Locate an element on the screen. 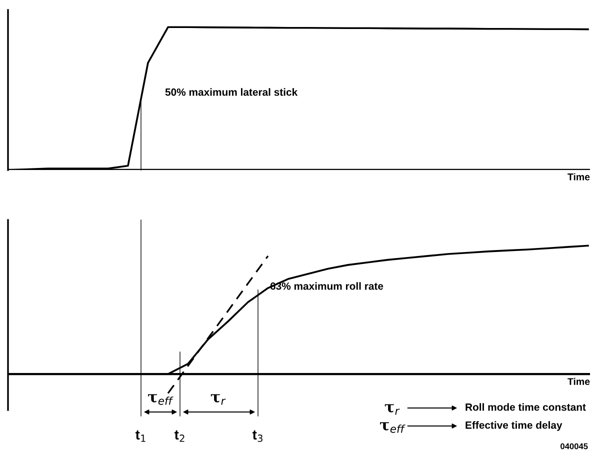 This screenshot has height=453, width=598. text: t$_{1}$ is located at coordinates (140, 436).